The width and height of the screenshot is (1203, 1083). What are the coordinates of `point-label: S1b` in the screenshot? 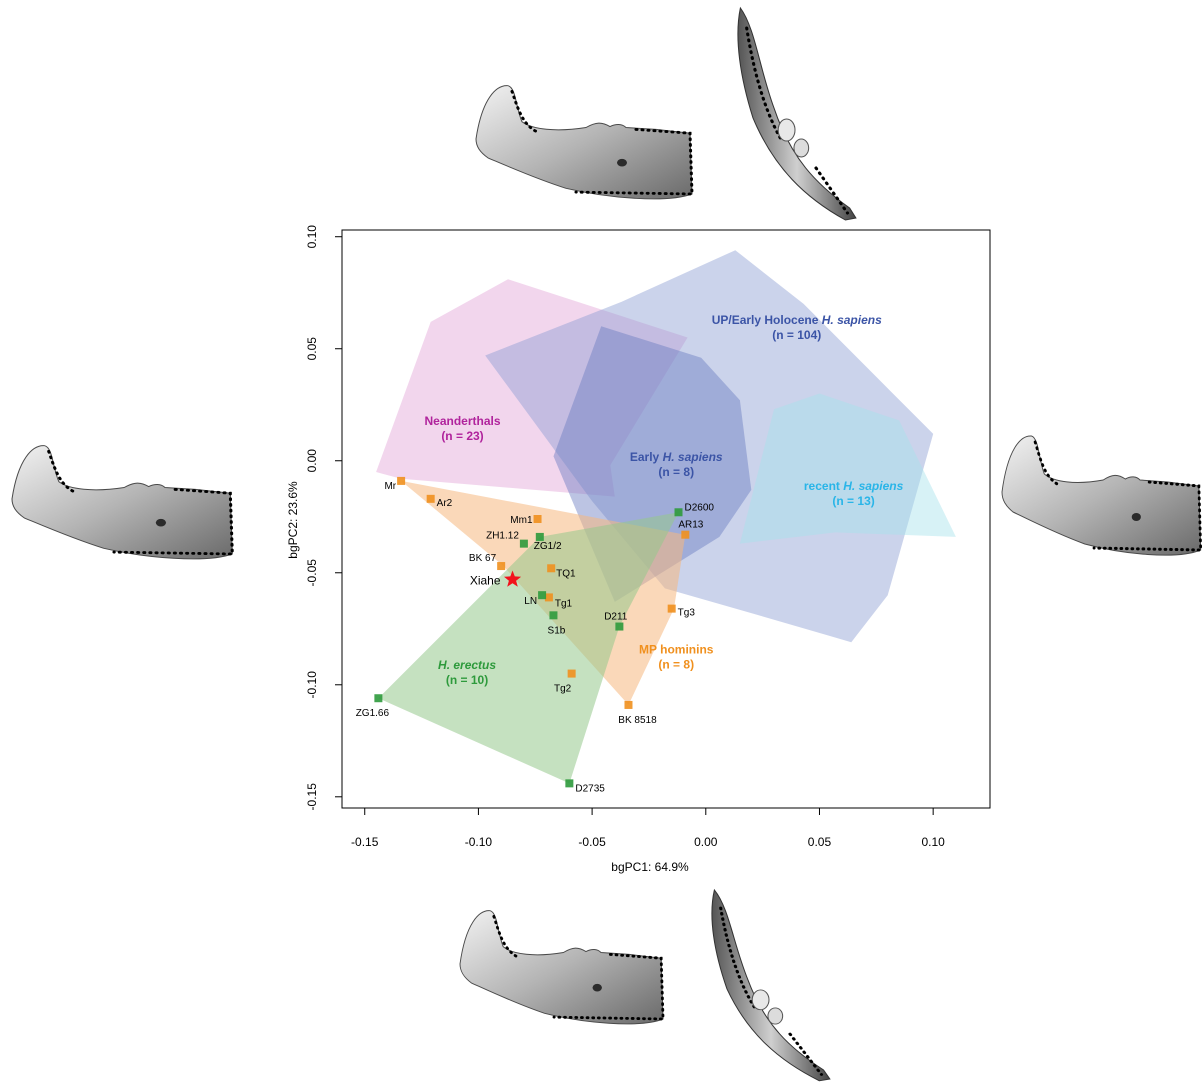 It's located at (557, 630).